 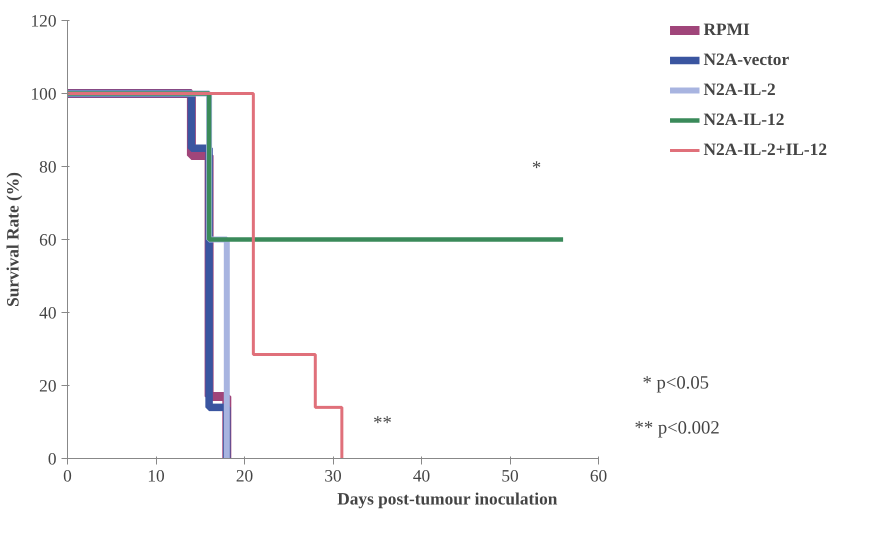 I want to click on y-tick-label: 40, so click(x=47, y=313).